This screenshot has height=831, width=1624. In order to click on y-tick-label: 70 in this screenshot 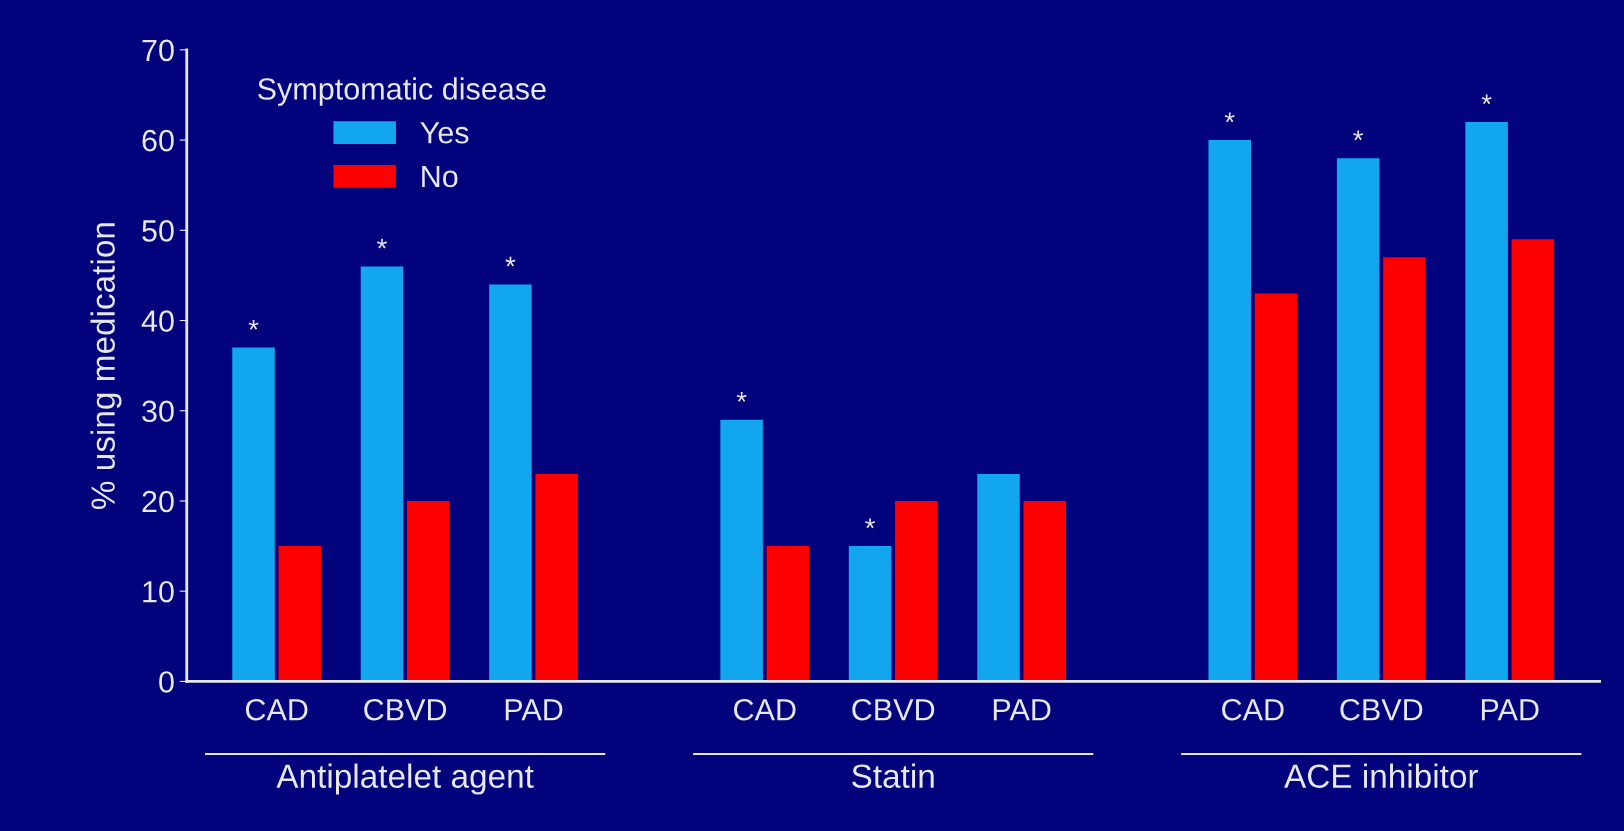, I will do `click(158, 50)`.